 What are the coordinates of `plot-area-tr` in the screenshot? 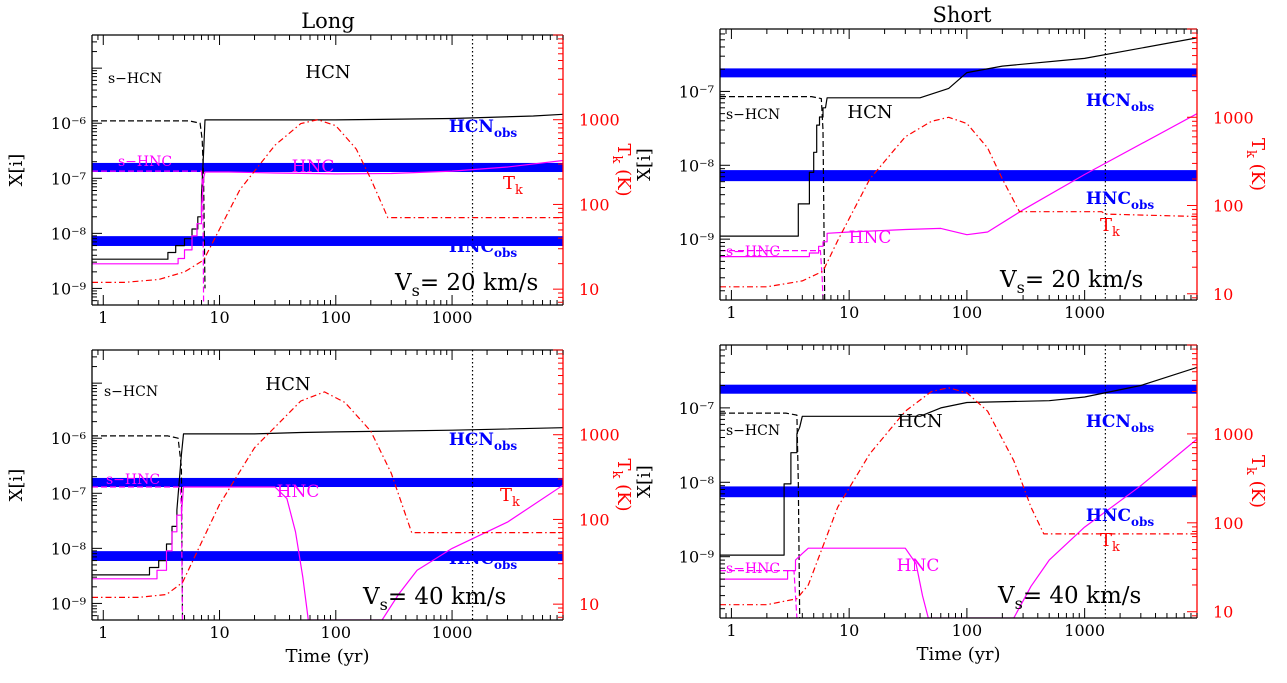 It's located at (958, 164).